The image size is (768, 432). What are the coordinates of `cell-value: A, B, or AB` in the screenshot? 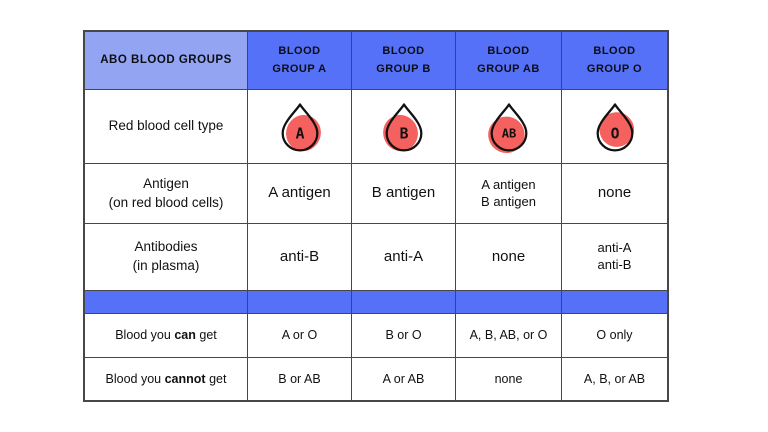 It's located at (614, 378).